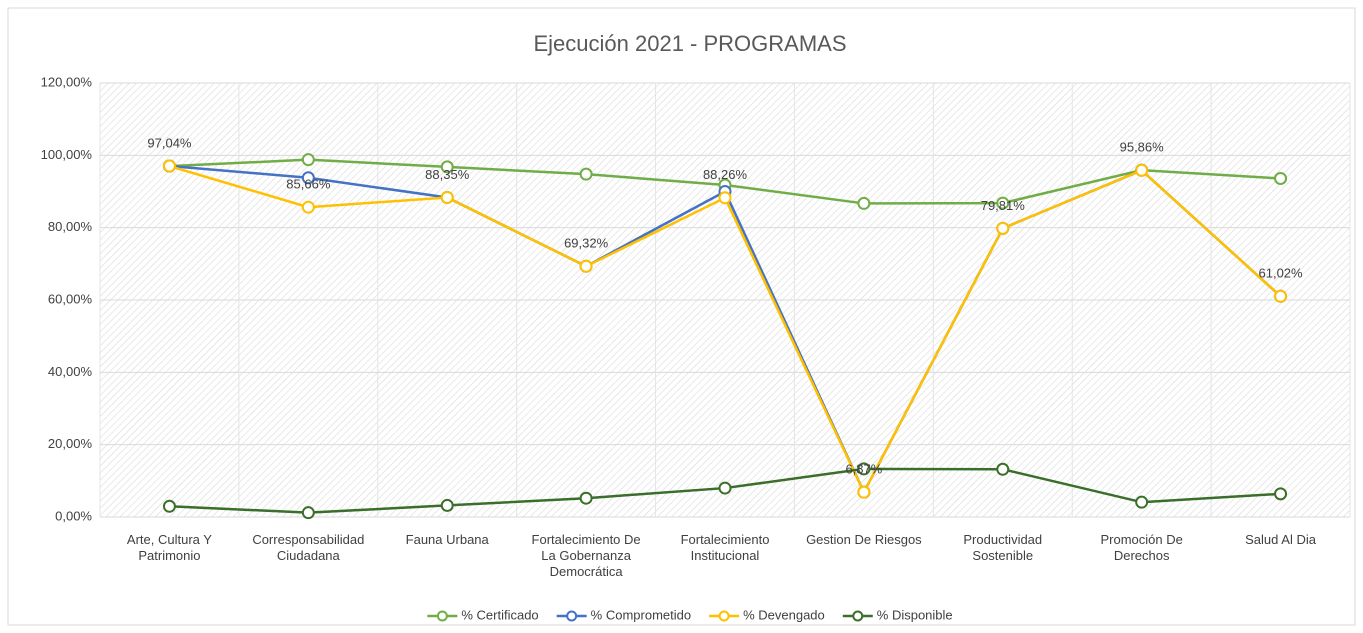 This screenshot has height=633, width=1363. What do you see at coordinates (169, 547) in the screenshot?
I see `x-tick-label: Arte, Cultura Y Patrimonio` at bounding box center [169, 547].